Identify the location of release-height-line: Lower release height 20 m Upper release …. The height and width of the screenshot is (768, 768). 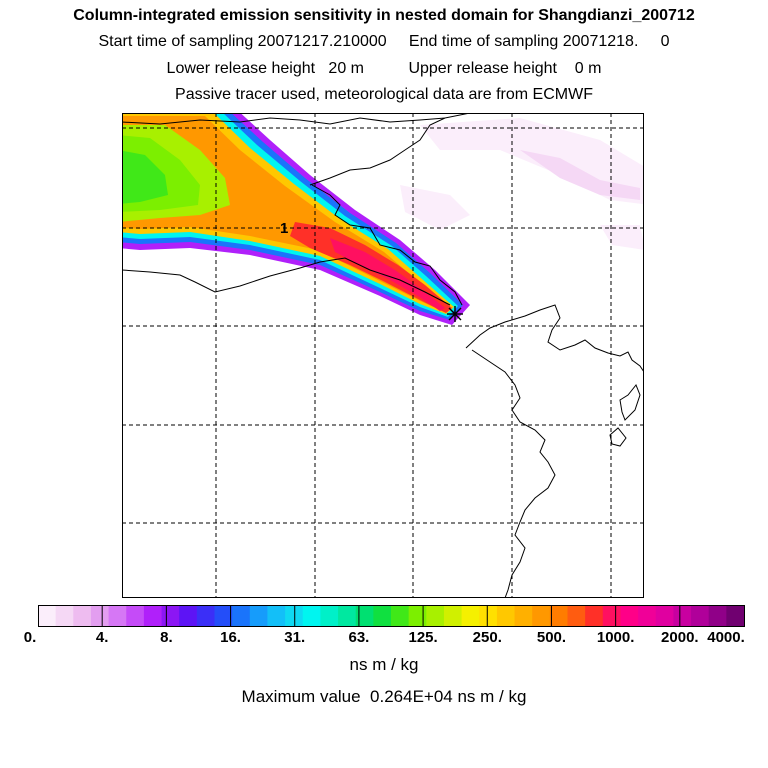
(384, 68).